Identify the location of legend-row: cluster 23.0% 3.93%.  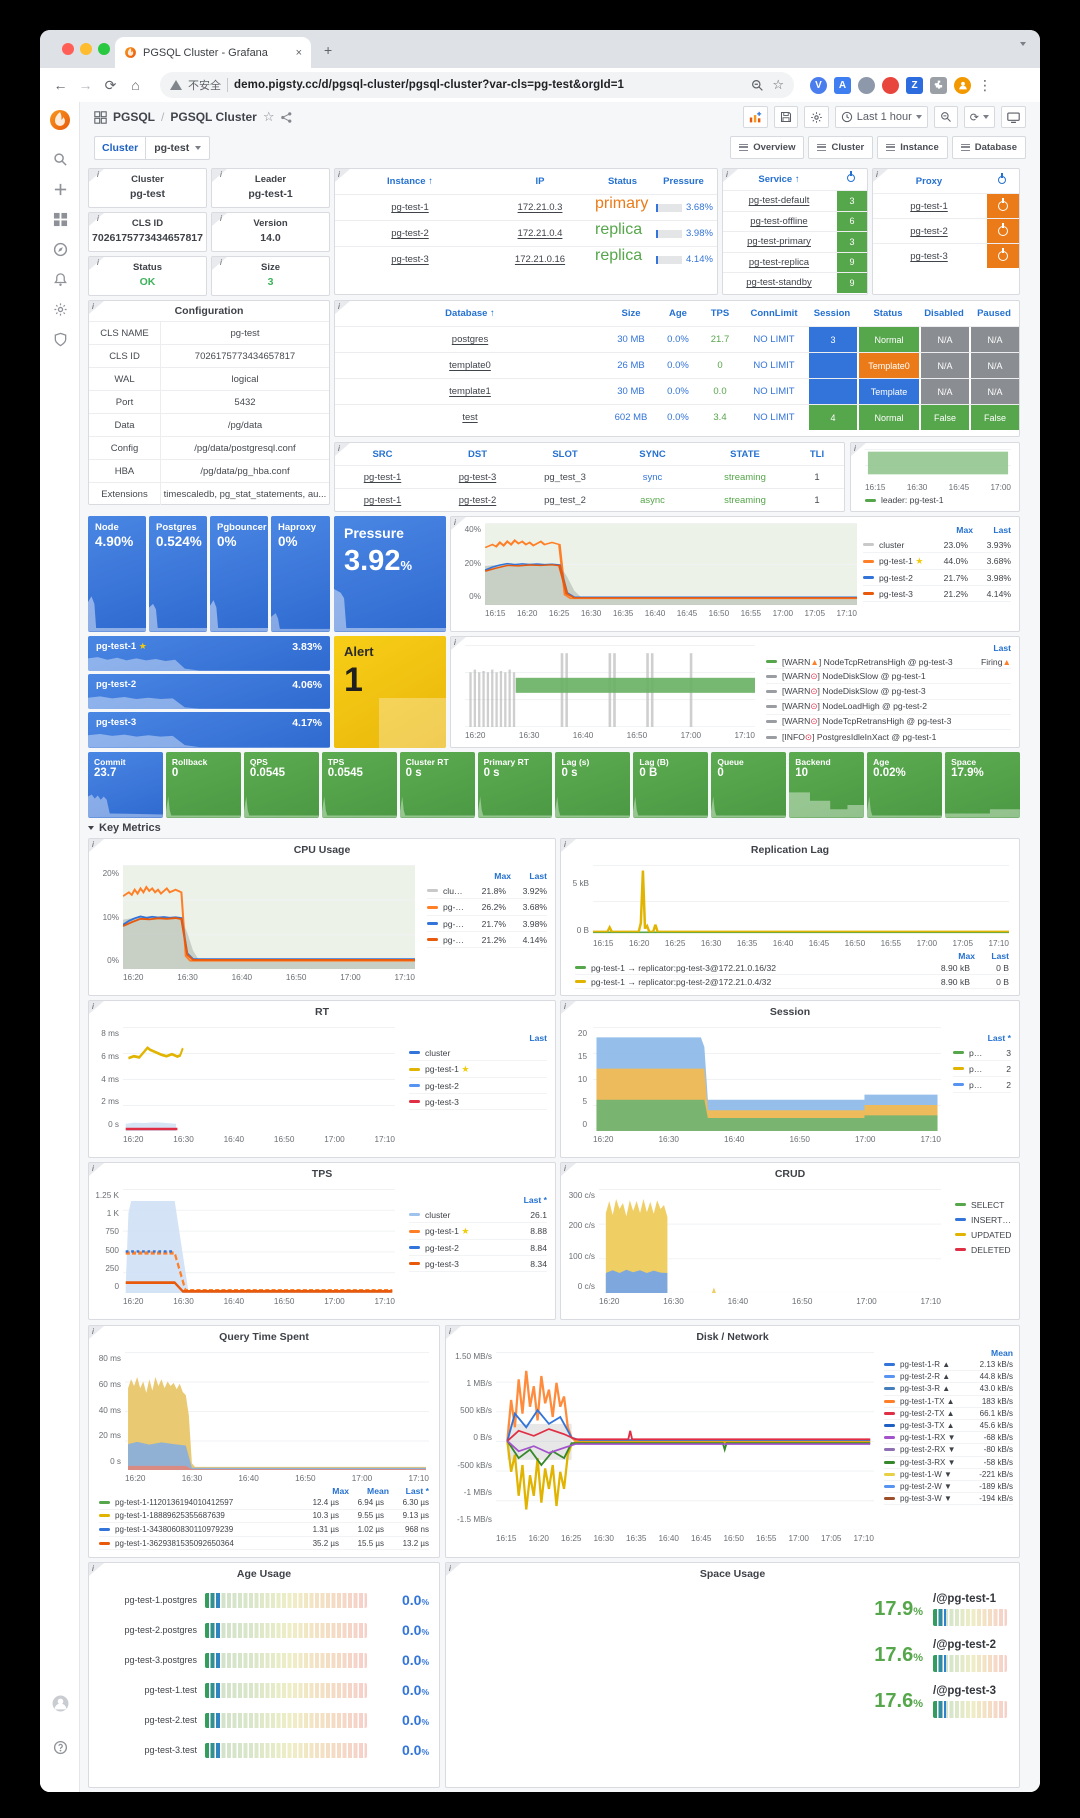
(937, 545).